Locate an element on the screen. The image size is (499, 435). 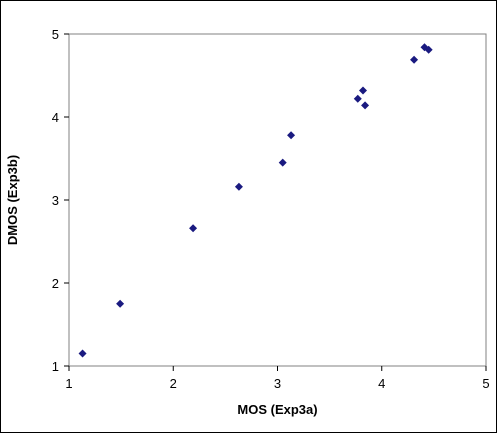
y-tick-label: 2 is located at coordinates (55, 283).